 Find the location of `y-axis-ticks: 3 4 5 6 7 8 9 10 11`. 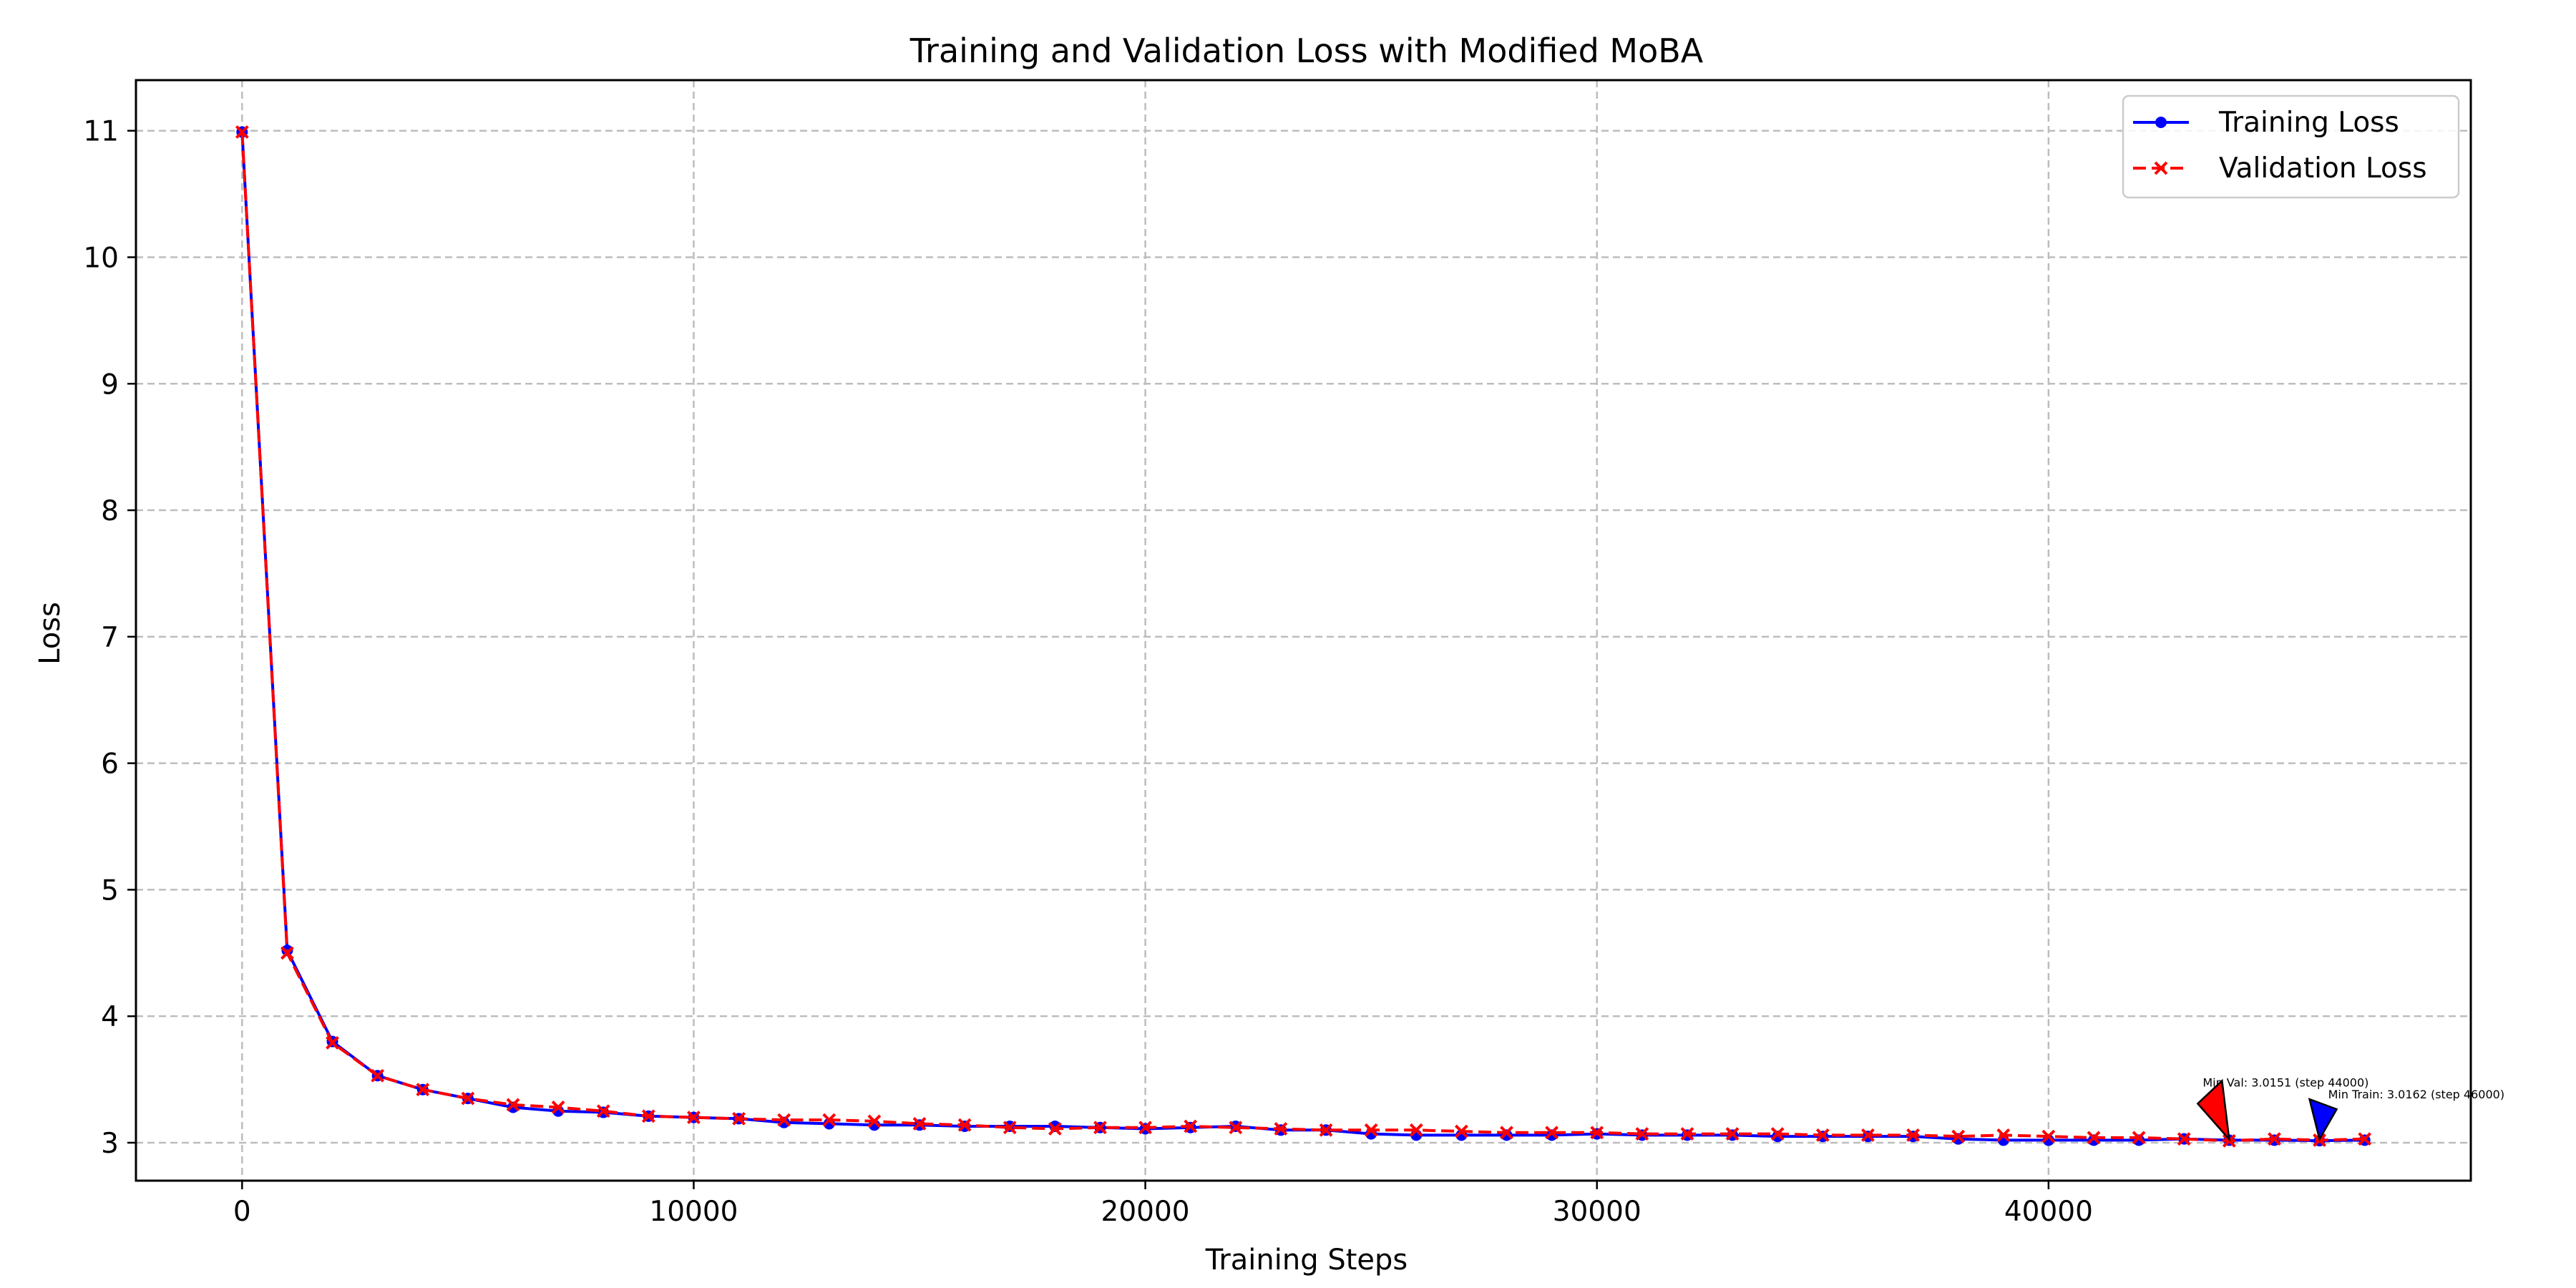

y-axis-ticks: 3 4 5 6 7 8 9 10 11 is located at coordinates (109, 638).